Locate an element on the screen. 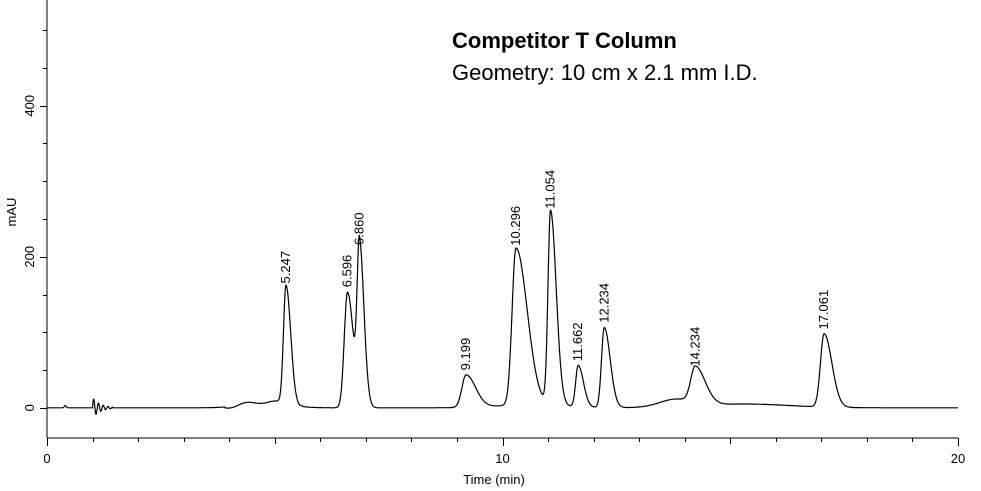 The width and height of the screenshot is (981, 491). y-axis-title: mAU is located at coordinates (11, 212).